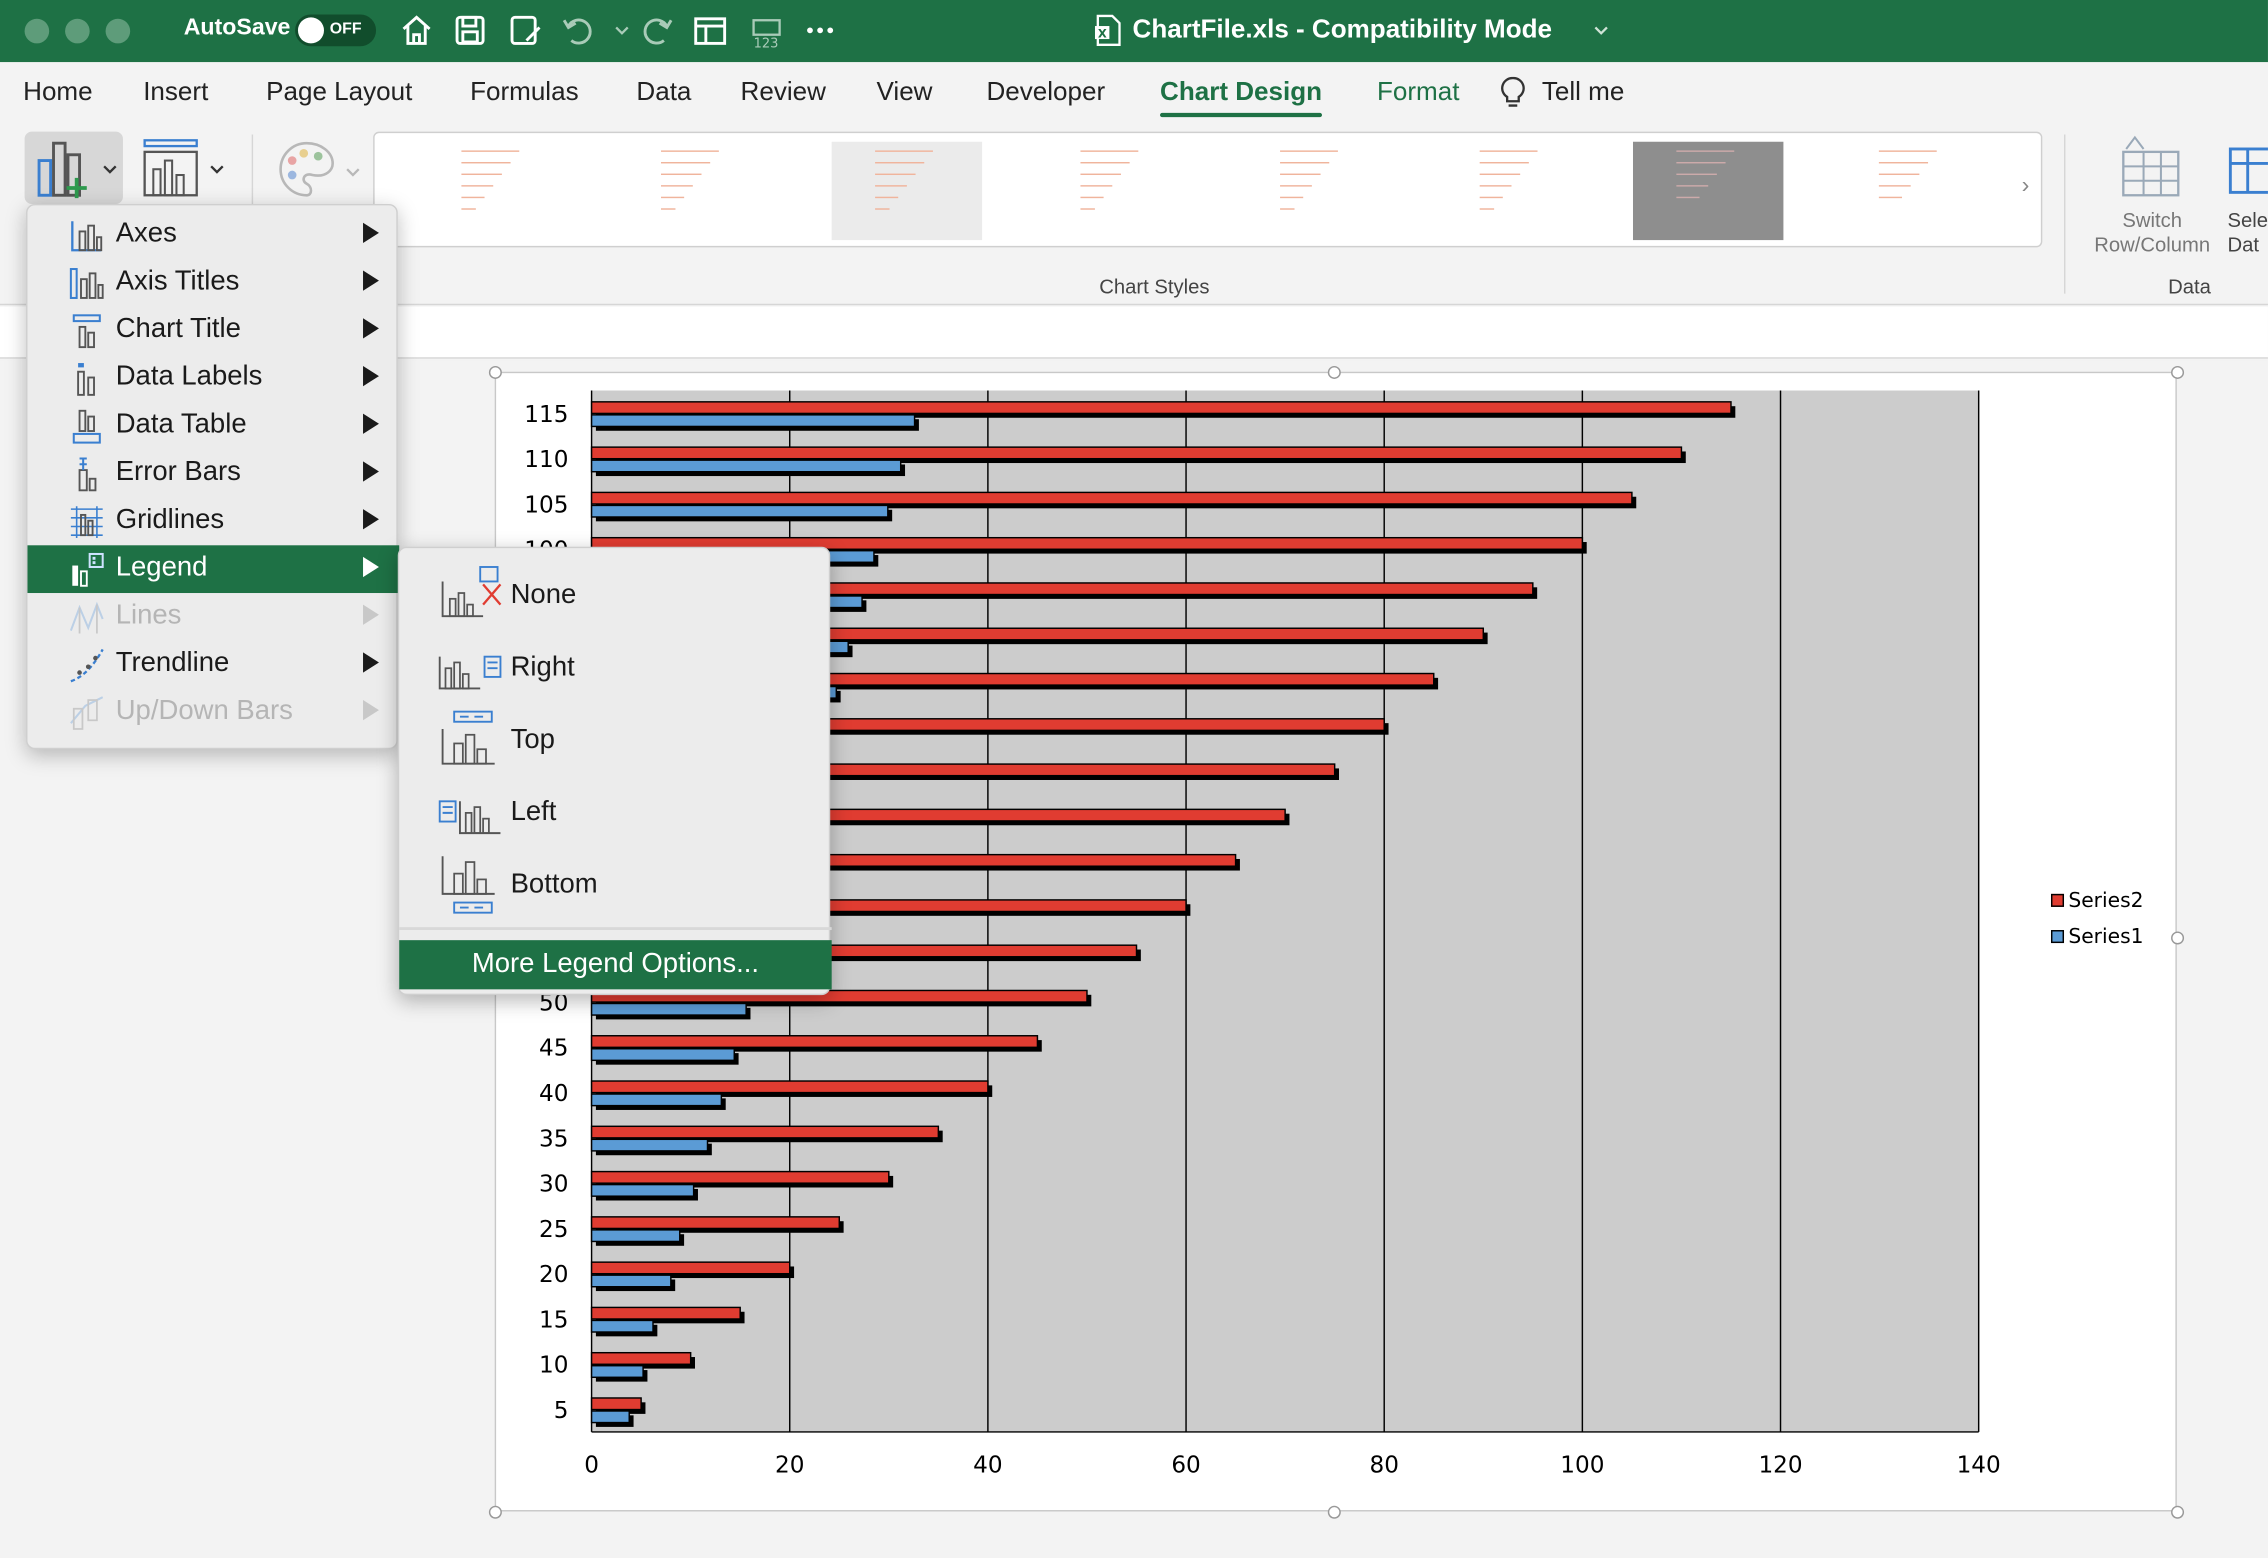  What do you see at coordinates (213, 235) in the screenshot?
I see `menu-item-axes: Axes` at bounding box center [213, 235].